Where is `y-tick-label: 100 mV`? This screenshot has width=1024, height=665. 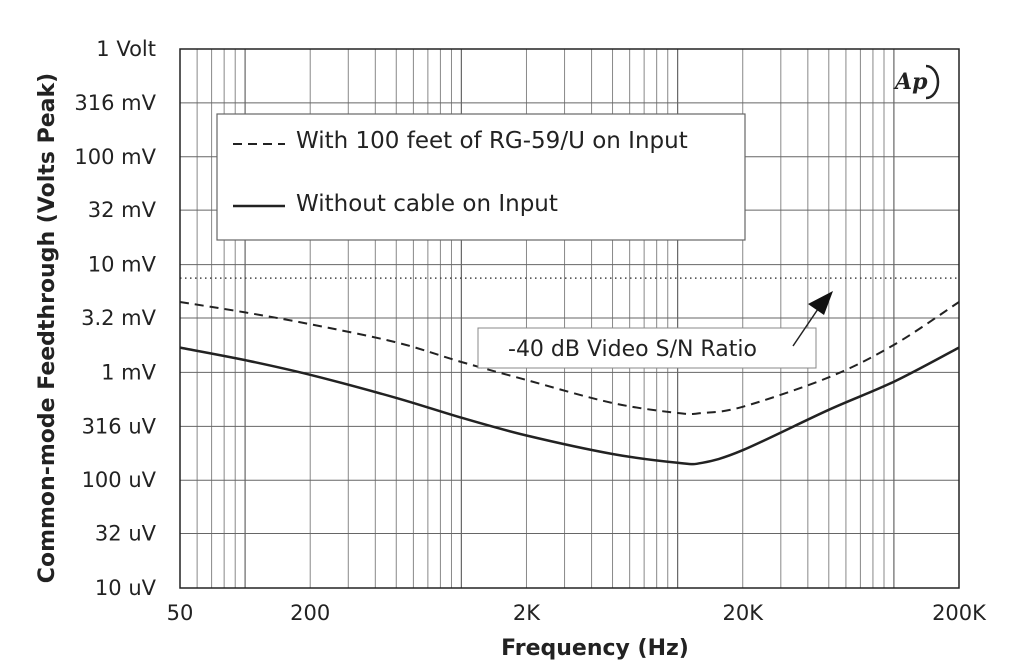
y-tick-label: 100 mV is located at coordinates (115, 157).